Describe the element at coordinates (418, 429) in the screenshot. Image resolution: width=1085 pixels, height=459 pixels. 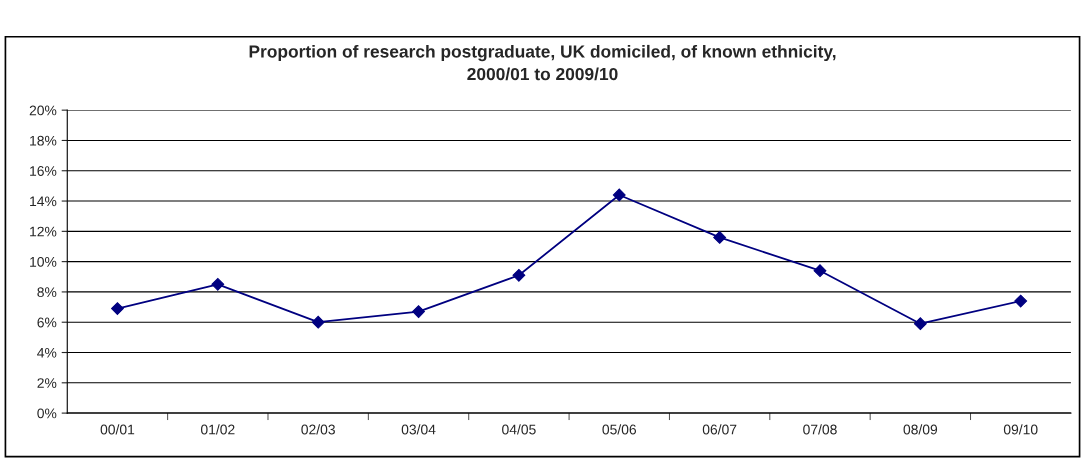
I see `x-tick-label: 03/04` at that location.